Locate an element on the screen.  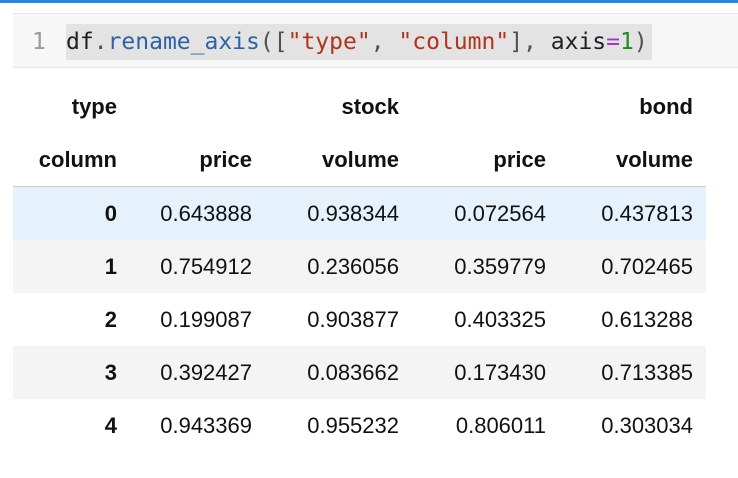
row-index: 2 is located at coordinates (110, 319).